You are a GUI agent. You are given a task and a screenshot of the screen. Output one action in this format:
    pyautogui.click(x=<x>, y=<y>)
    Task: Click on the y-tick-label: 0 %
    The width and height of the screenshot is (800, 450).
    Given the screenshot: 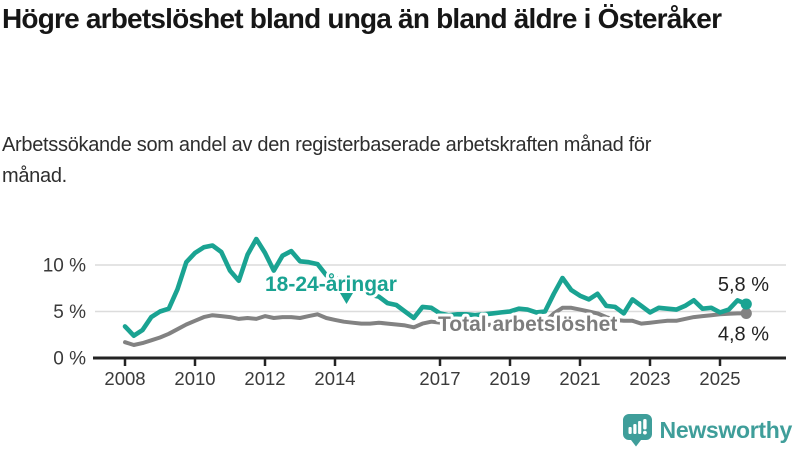 What is the action you would take?
    pyautogui.click(x=69, y=359)
    